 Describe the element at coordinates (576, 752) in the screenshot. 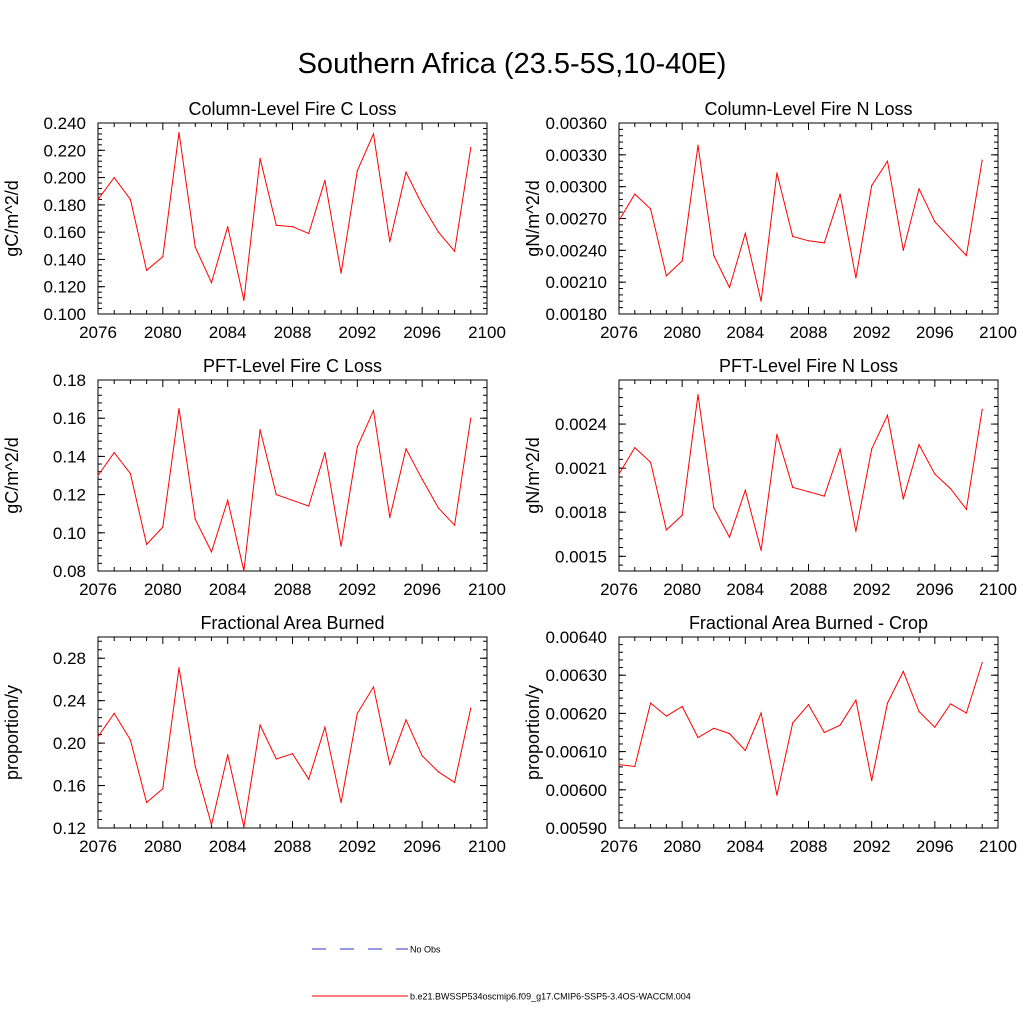

I see `y-tick-label: 0.00610` at that location.